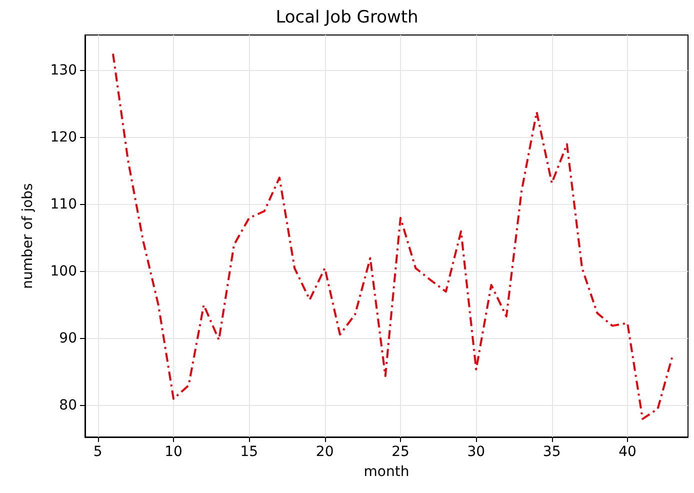 Image resolution: width=694 pixels, height=493 pixels. What do you see at coordinates (68, 338) in the screenshot?
I see `y-tick-label: 90` at bounding box center [68, 338].